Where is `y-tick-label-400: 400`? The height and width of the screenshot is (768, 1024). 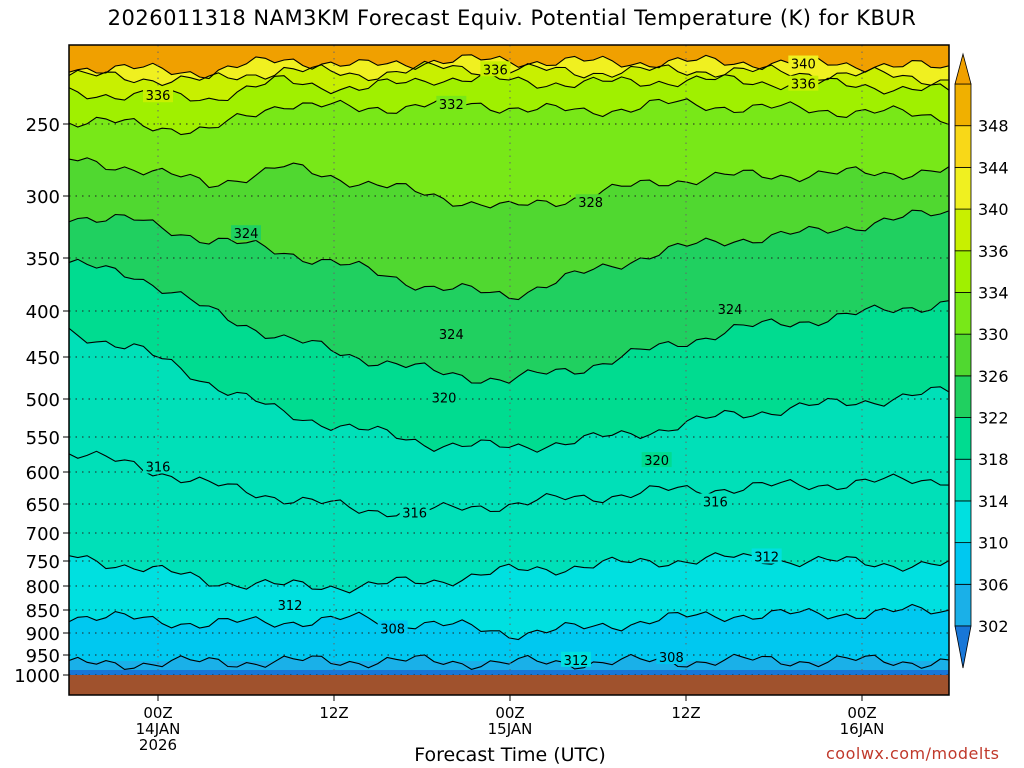
y-tick-label-400: 400 is located at coordinates (43, 312).